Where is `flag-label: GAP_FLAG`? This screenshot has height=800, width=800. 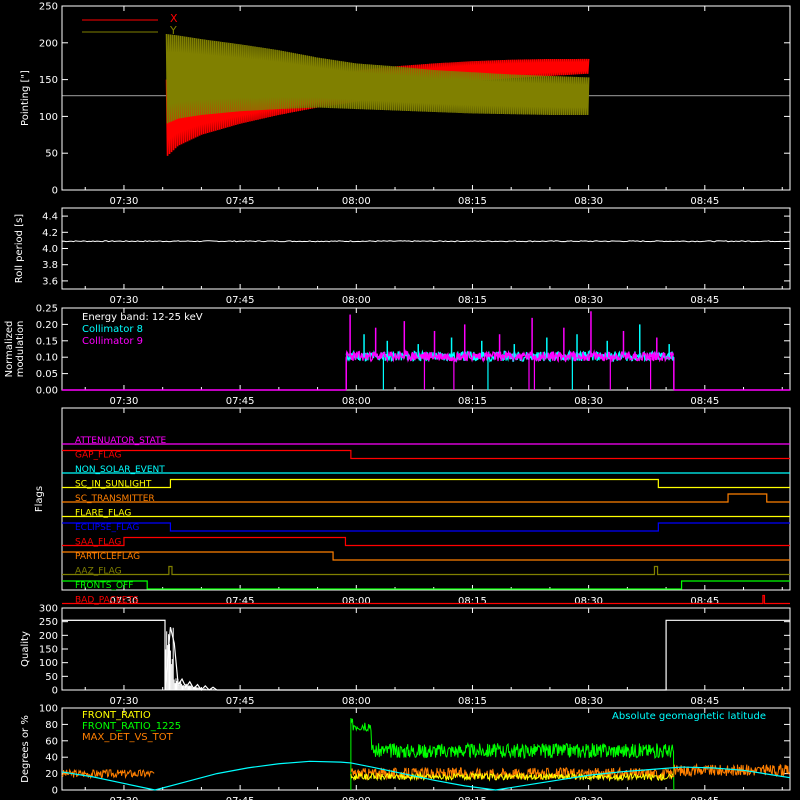 flag-label: GAP_FLAG is located at coordinates (98, 456).